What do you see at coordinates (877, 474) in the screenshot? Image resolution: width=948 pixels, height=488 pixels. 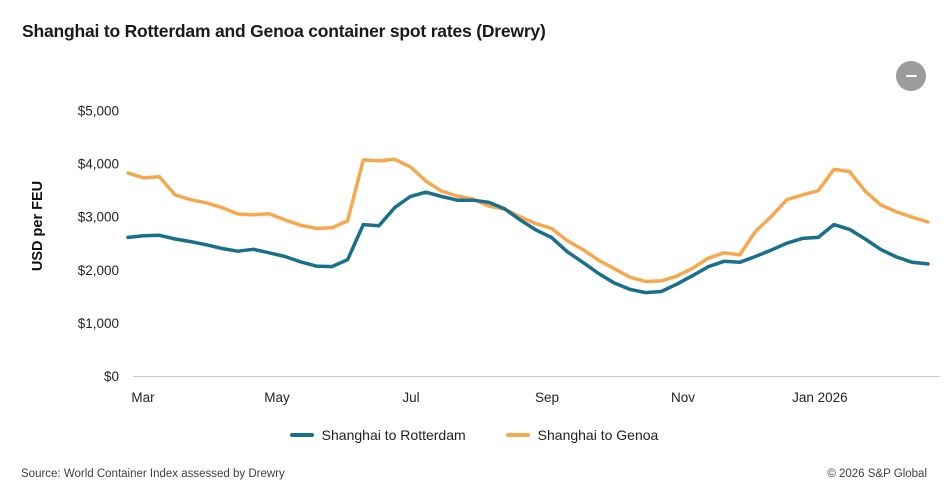 I see `copyright-note: © 2026 S&P Global` at bounding box center [877, 474].